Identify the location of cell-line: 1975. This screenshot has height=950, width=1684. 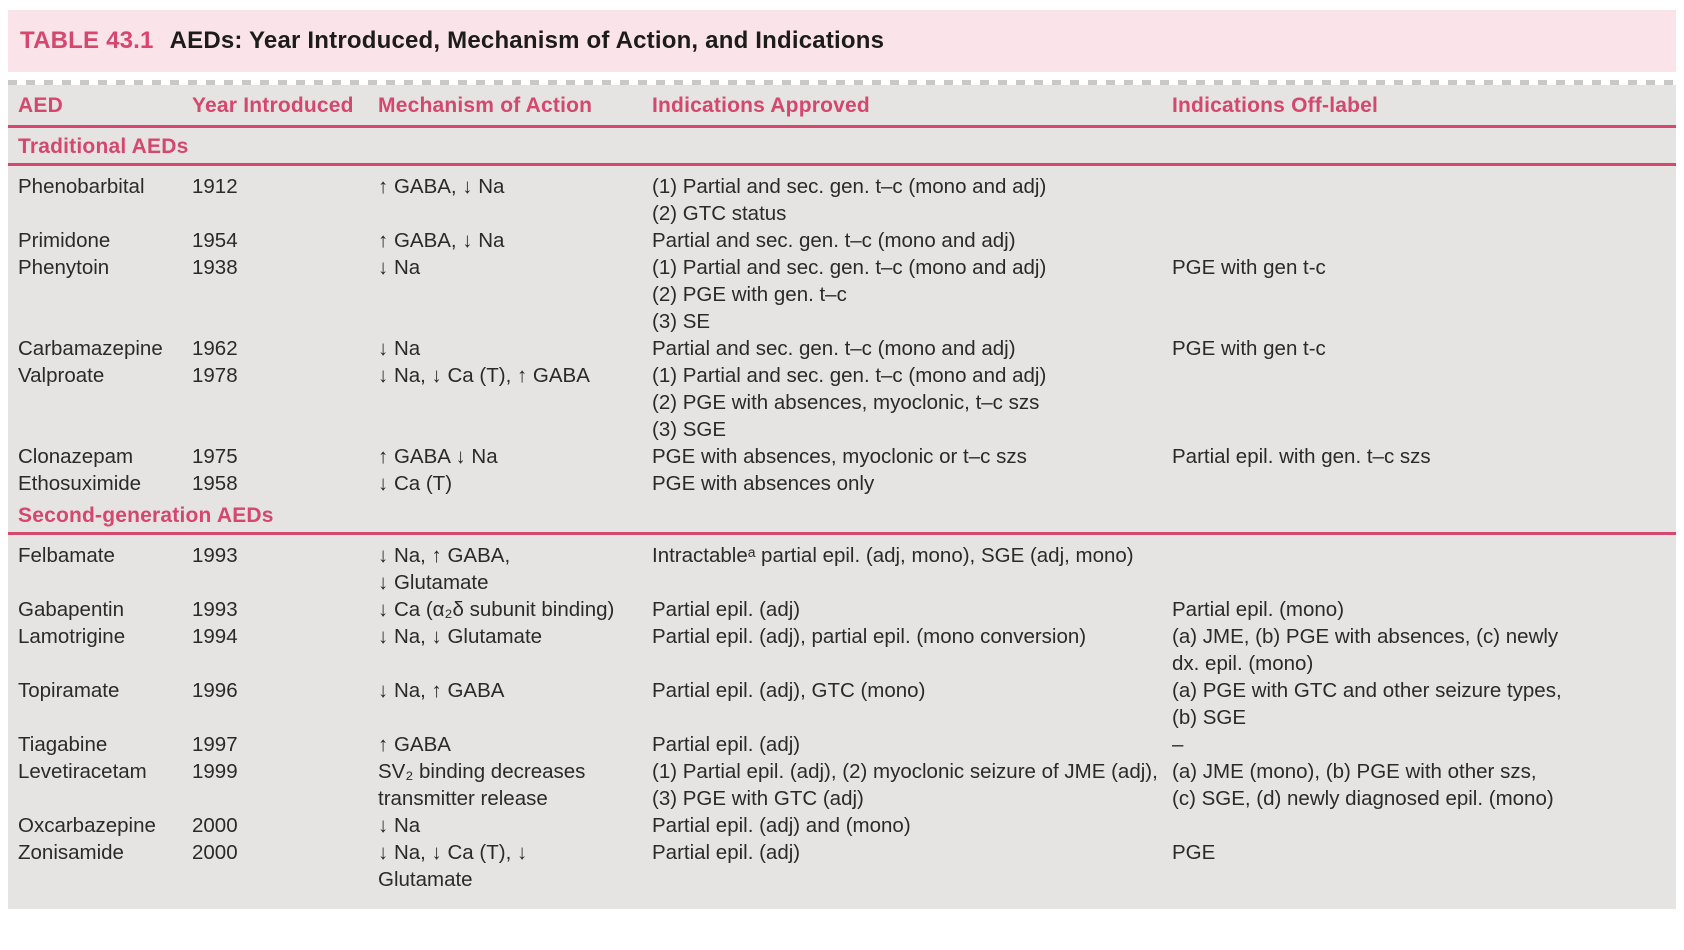
(215, 456).